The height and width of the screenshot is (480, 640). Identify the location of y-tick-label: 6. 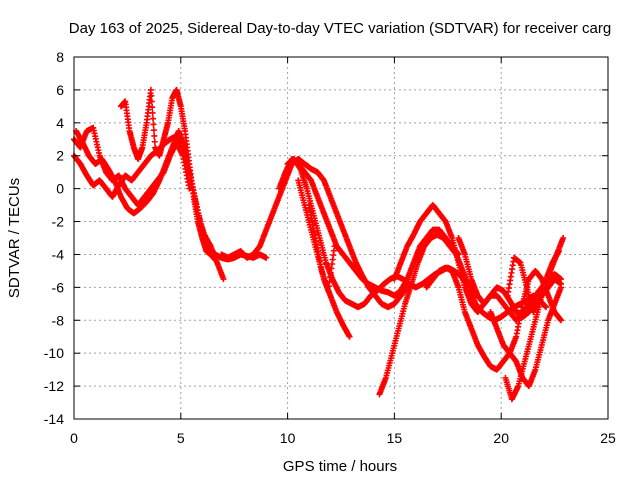
(60, 90).